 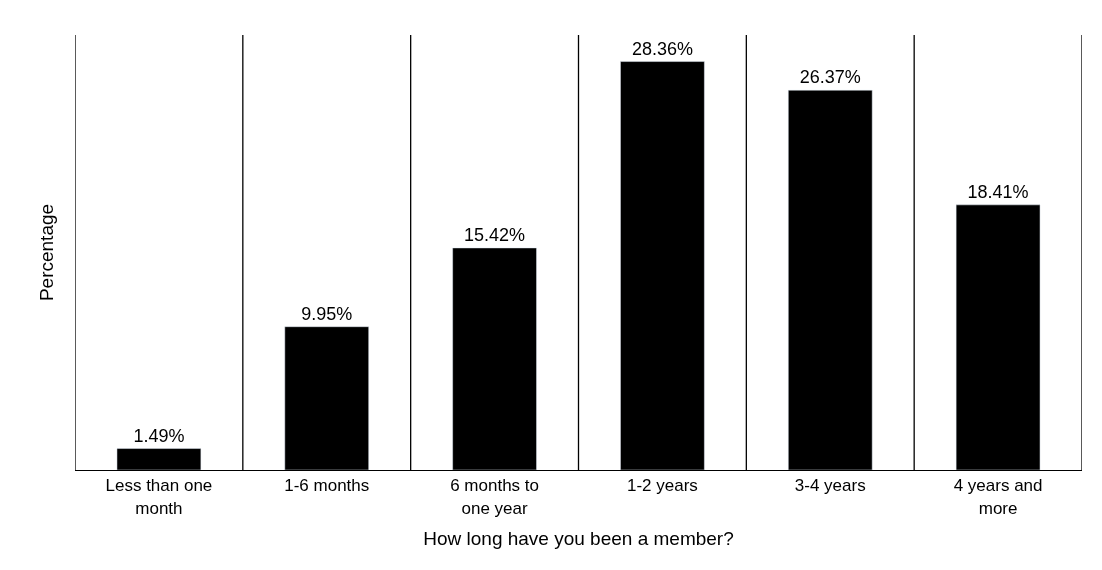 What do you see at coordinates (159, 435) in the screenshot?
I see `data-label: 1.49%` at bounding box center [159, 435].